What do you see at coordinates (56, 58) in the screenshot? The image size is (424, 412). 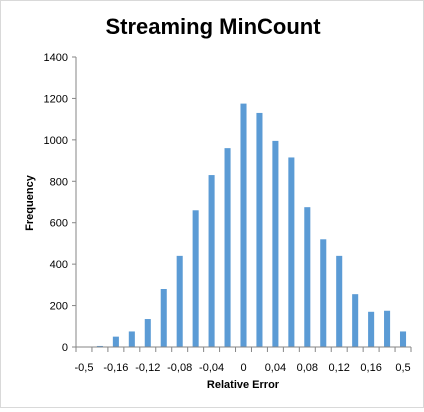 I see `y-tick-label: 1400` at bounding box center [56, 58].